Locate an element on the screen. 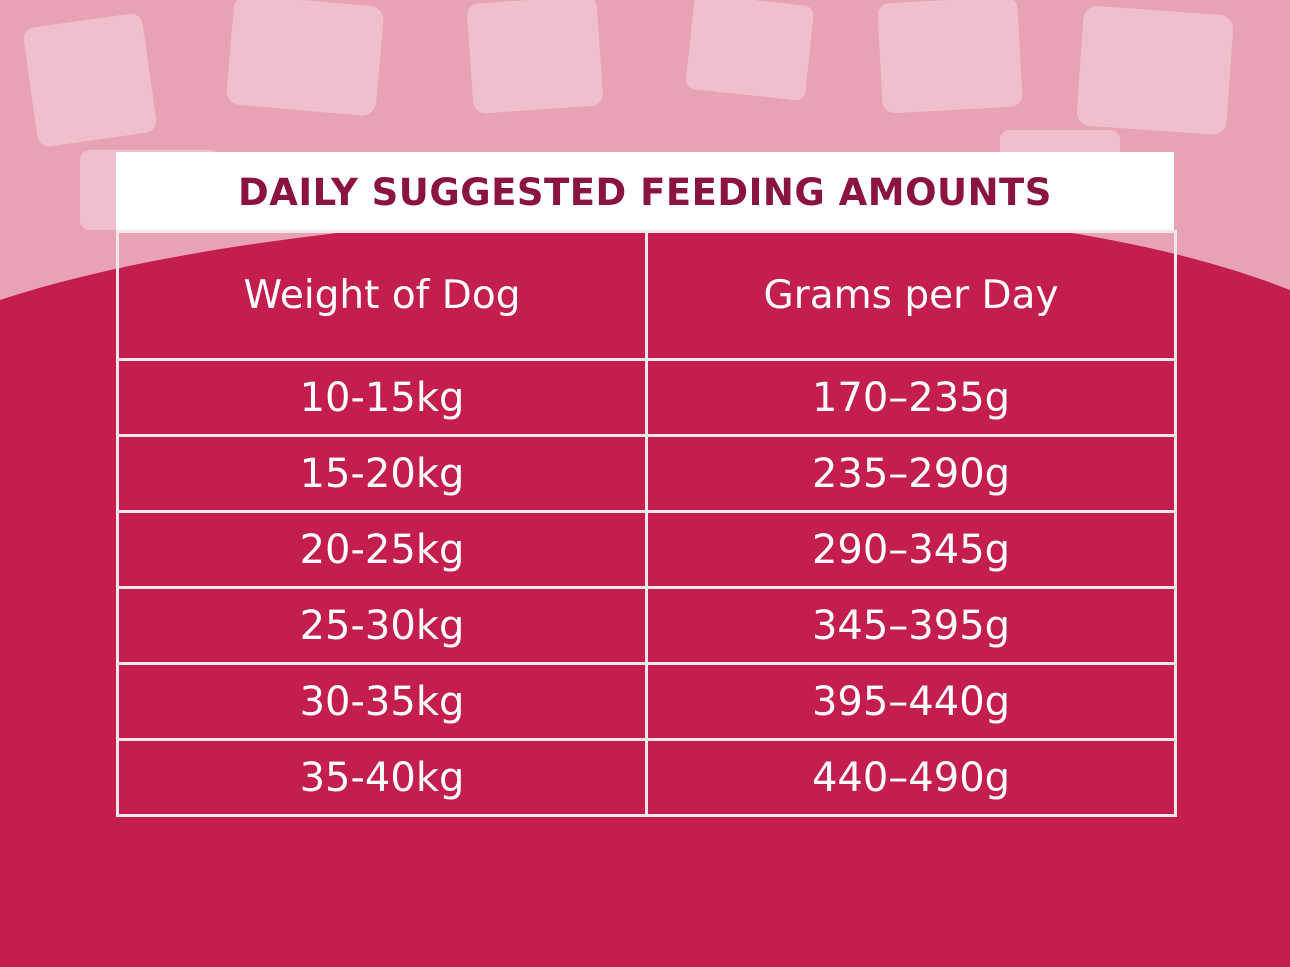  weight-cell: 10-15kg is located at coordinates (382, 397).